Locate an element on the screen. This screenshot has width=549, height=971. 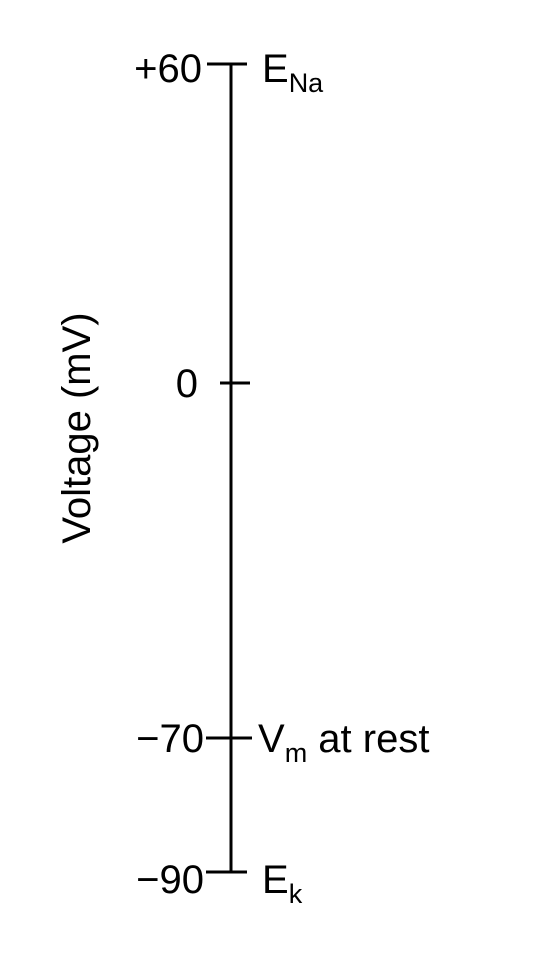
tick-label: −90 is located at coordinates (170, 880).